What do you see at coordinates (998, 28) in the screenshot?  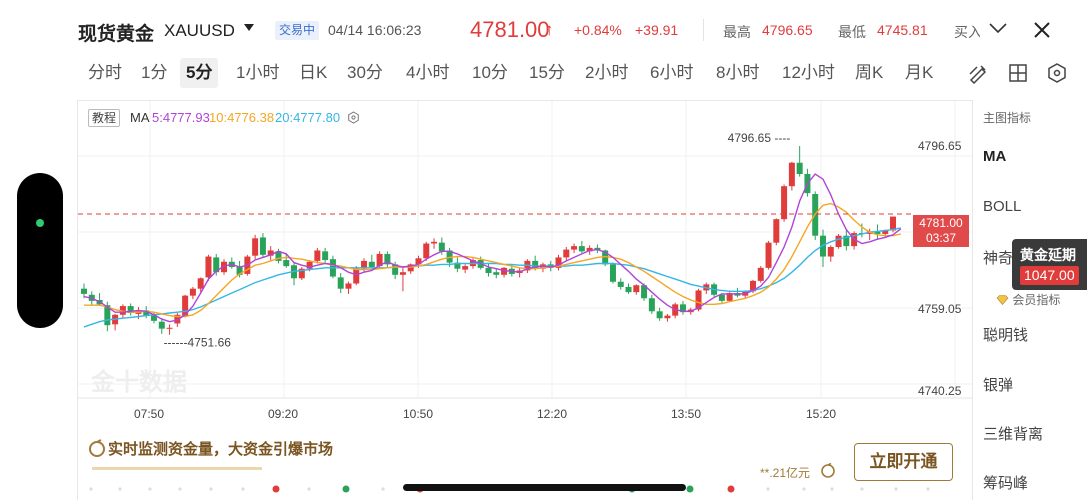 I see `chevron-down-icon` at bounding box center [998, 28].